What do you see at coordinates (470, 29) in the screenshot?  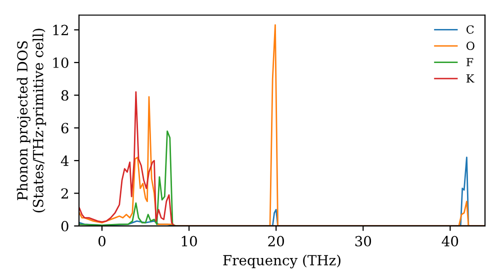 I see `legend-label: C` at bounding box center [470, 29].